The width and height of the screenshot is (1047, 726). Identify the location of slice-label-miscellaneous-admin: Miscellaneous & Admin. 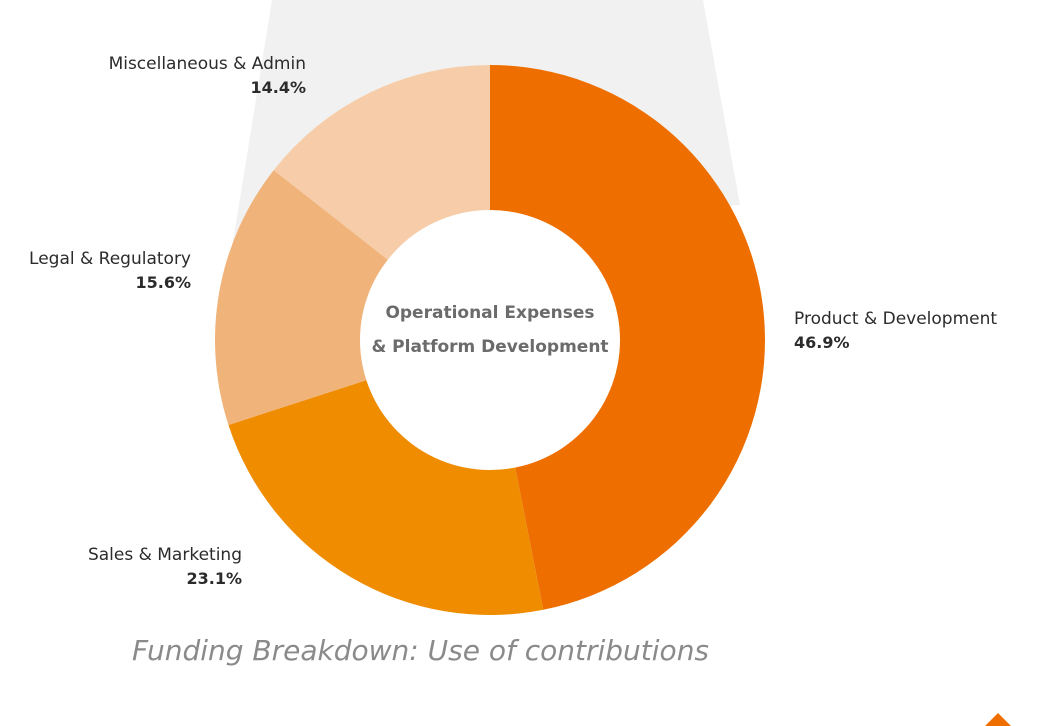
(207, 64).